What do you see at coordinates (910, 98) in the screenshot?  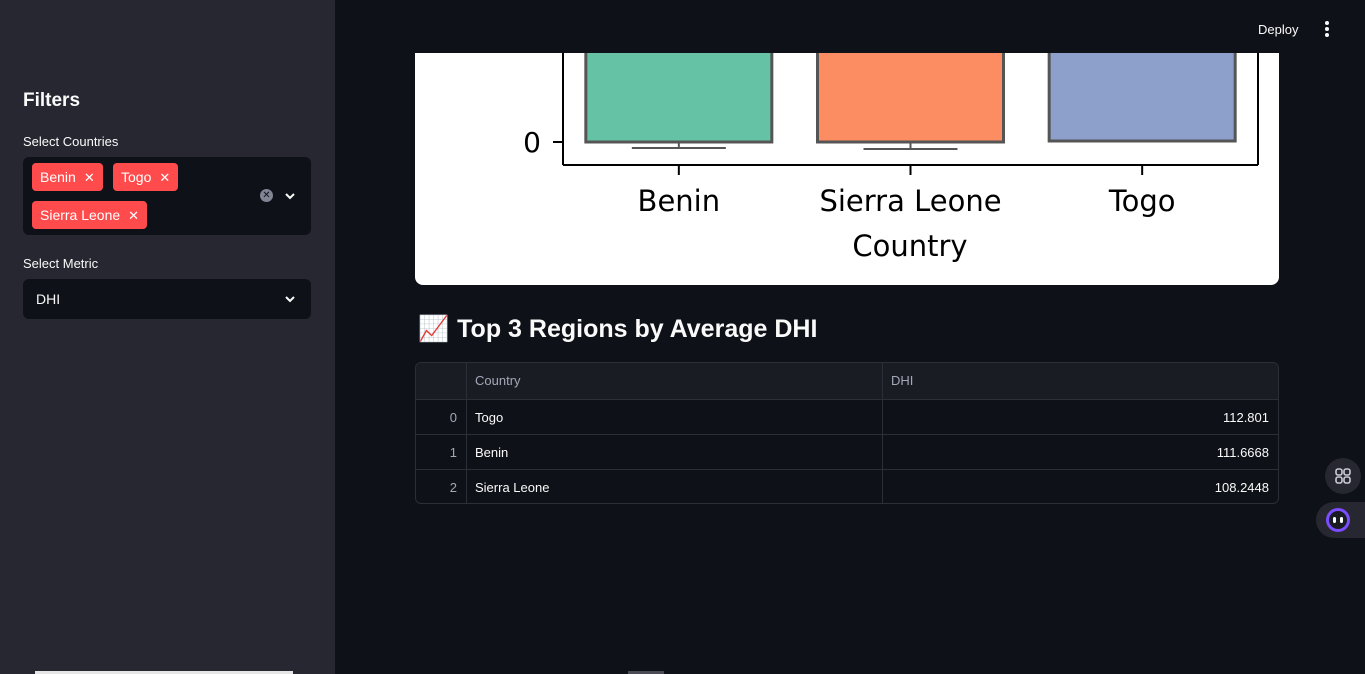 I see `box-sierra-leone` at bounding box center [910, 98].